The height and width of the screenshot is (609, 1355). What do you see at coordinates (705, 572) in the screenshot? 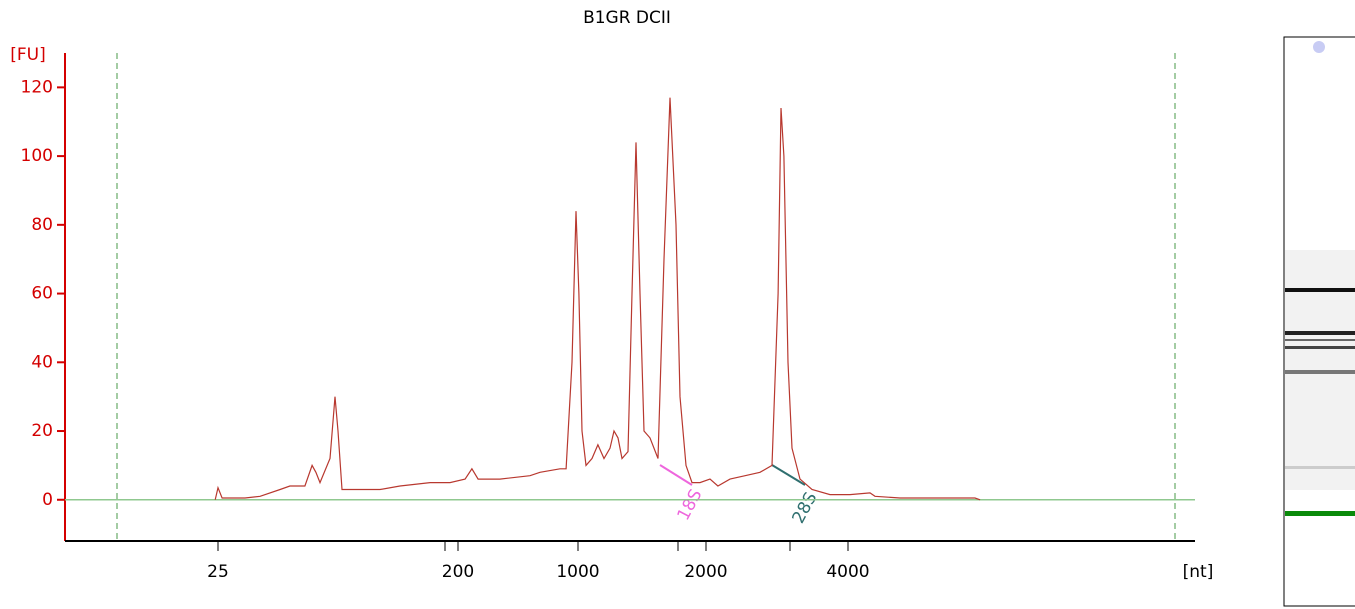
I see `x-tick-label: 2000` at bounding box center [705, 572].